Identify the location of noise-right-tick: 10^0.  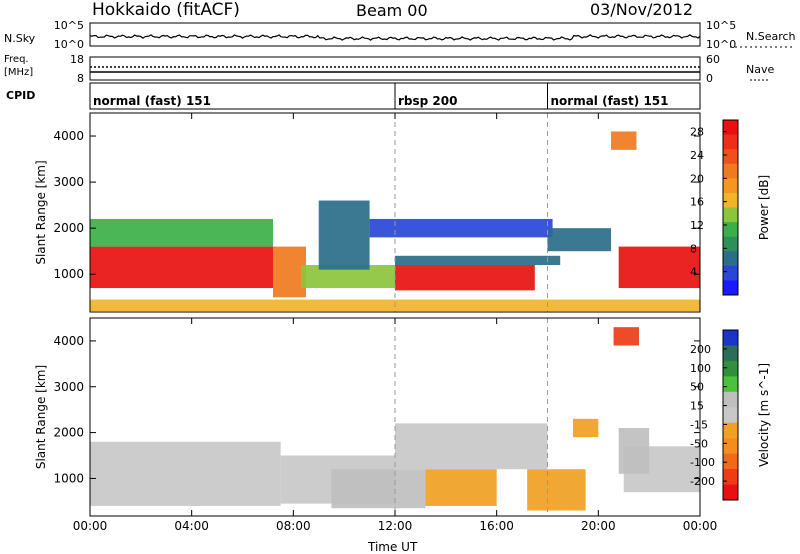
(721, 44).